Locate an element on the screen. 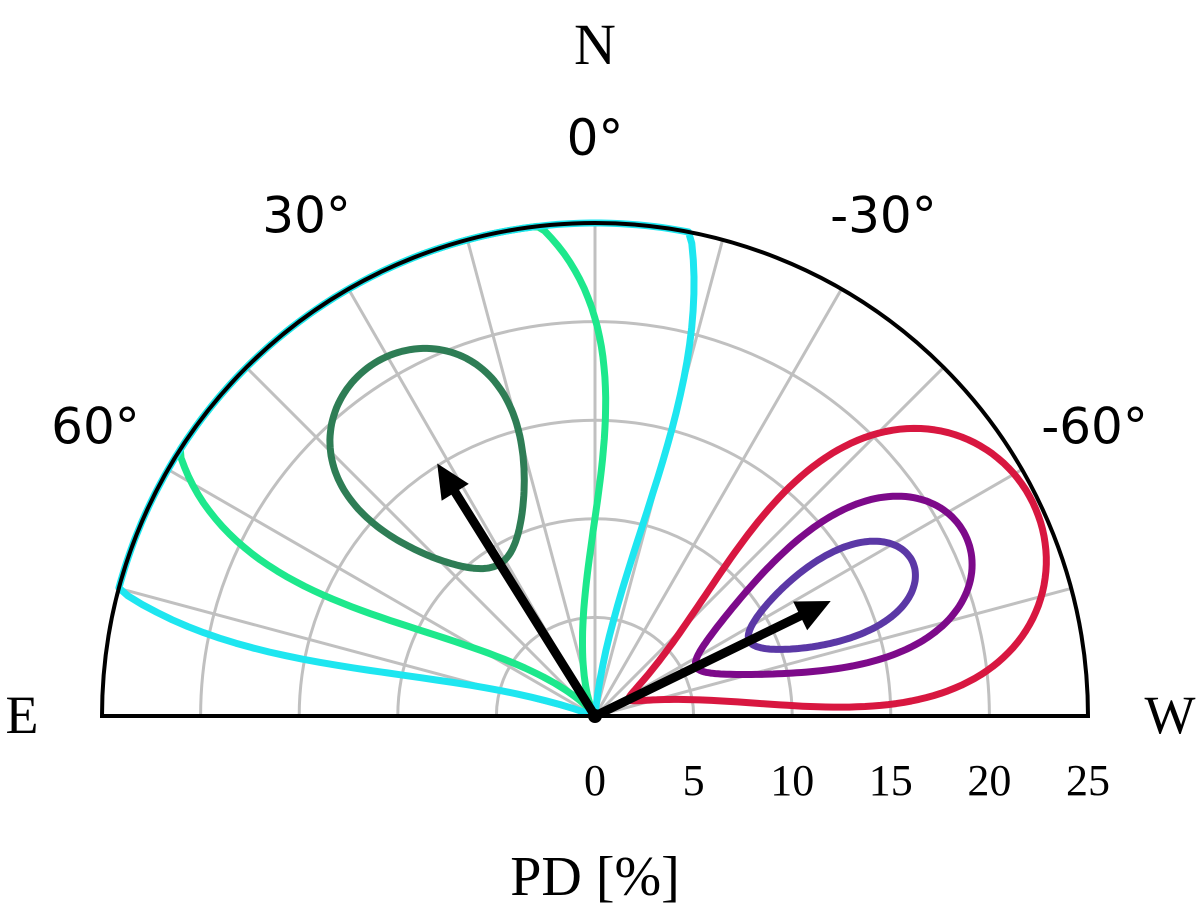 The image size is (1200, 920). r-tick-label: 10 is located at coordinates (792, 780).